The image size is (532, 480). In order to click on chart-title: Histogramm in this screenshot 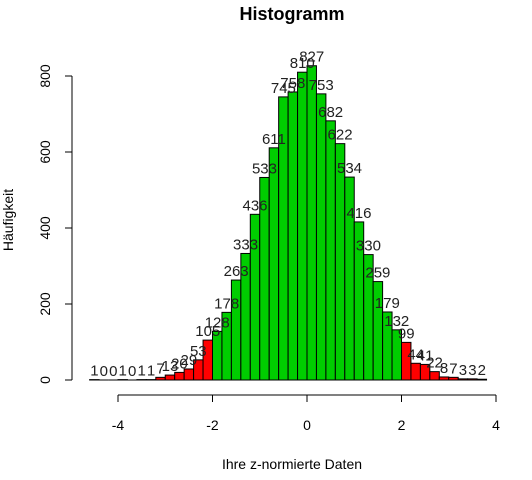, I will do `click(291, 14)`.